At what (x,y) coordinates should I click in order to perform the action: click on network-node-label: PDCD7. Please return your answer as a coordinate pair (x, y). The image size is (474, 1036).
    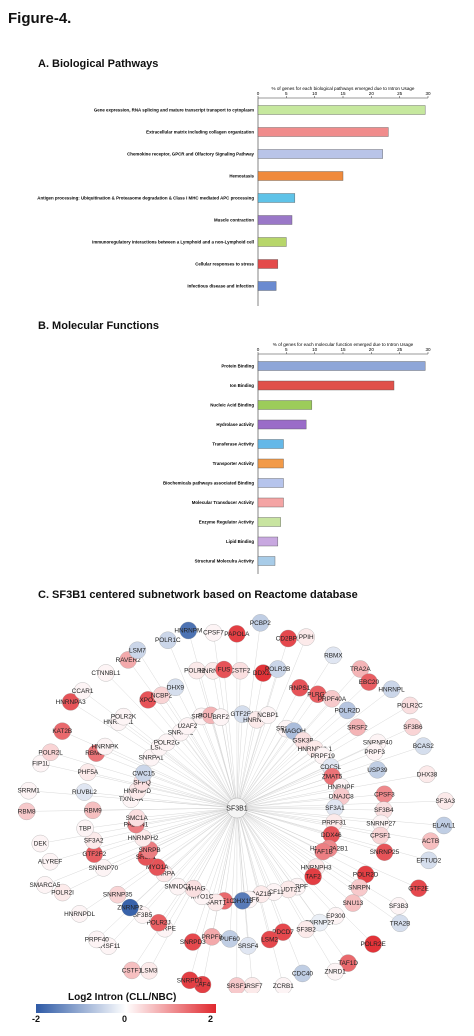
    Looking at the image, I should click on (283, 932).